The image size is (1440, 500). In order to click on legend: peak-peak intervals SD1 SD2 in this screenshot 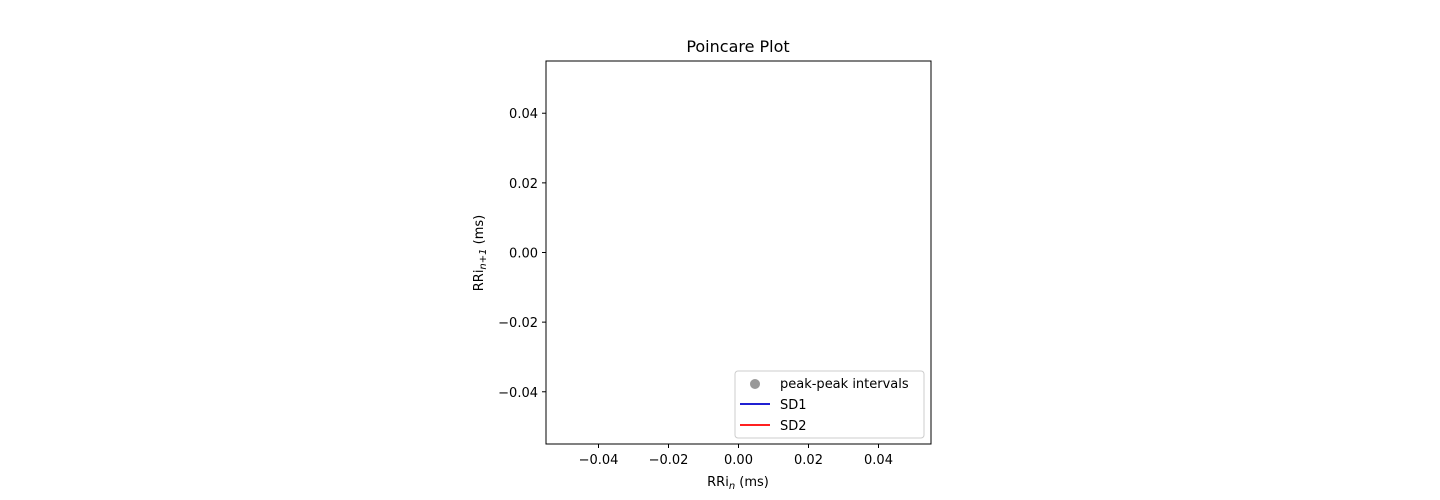, I will do `click(829, 404)`.